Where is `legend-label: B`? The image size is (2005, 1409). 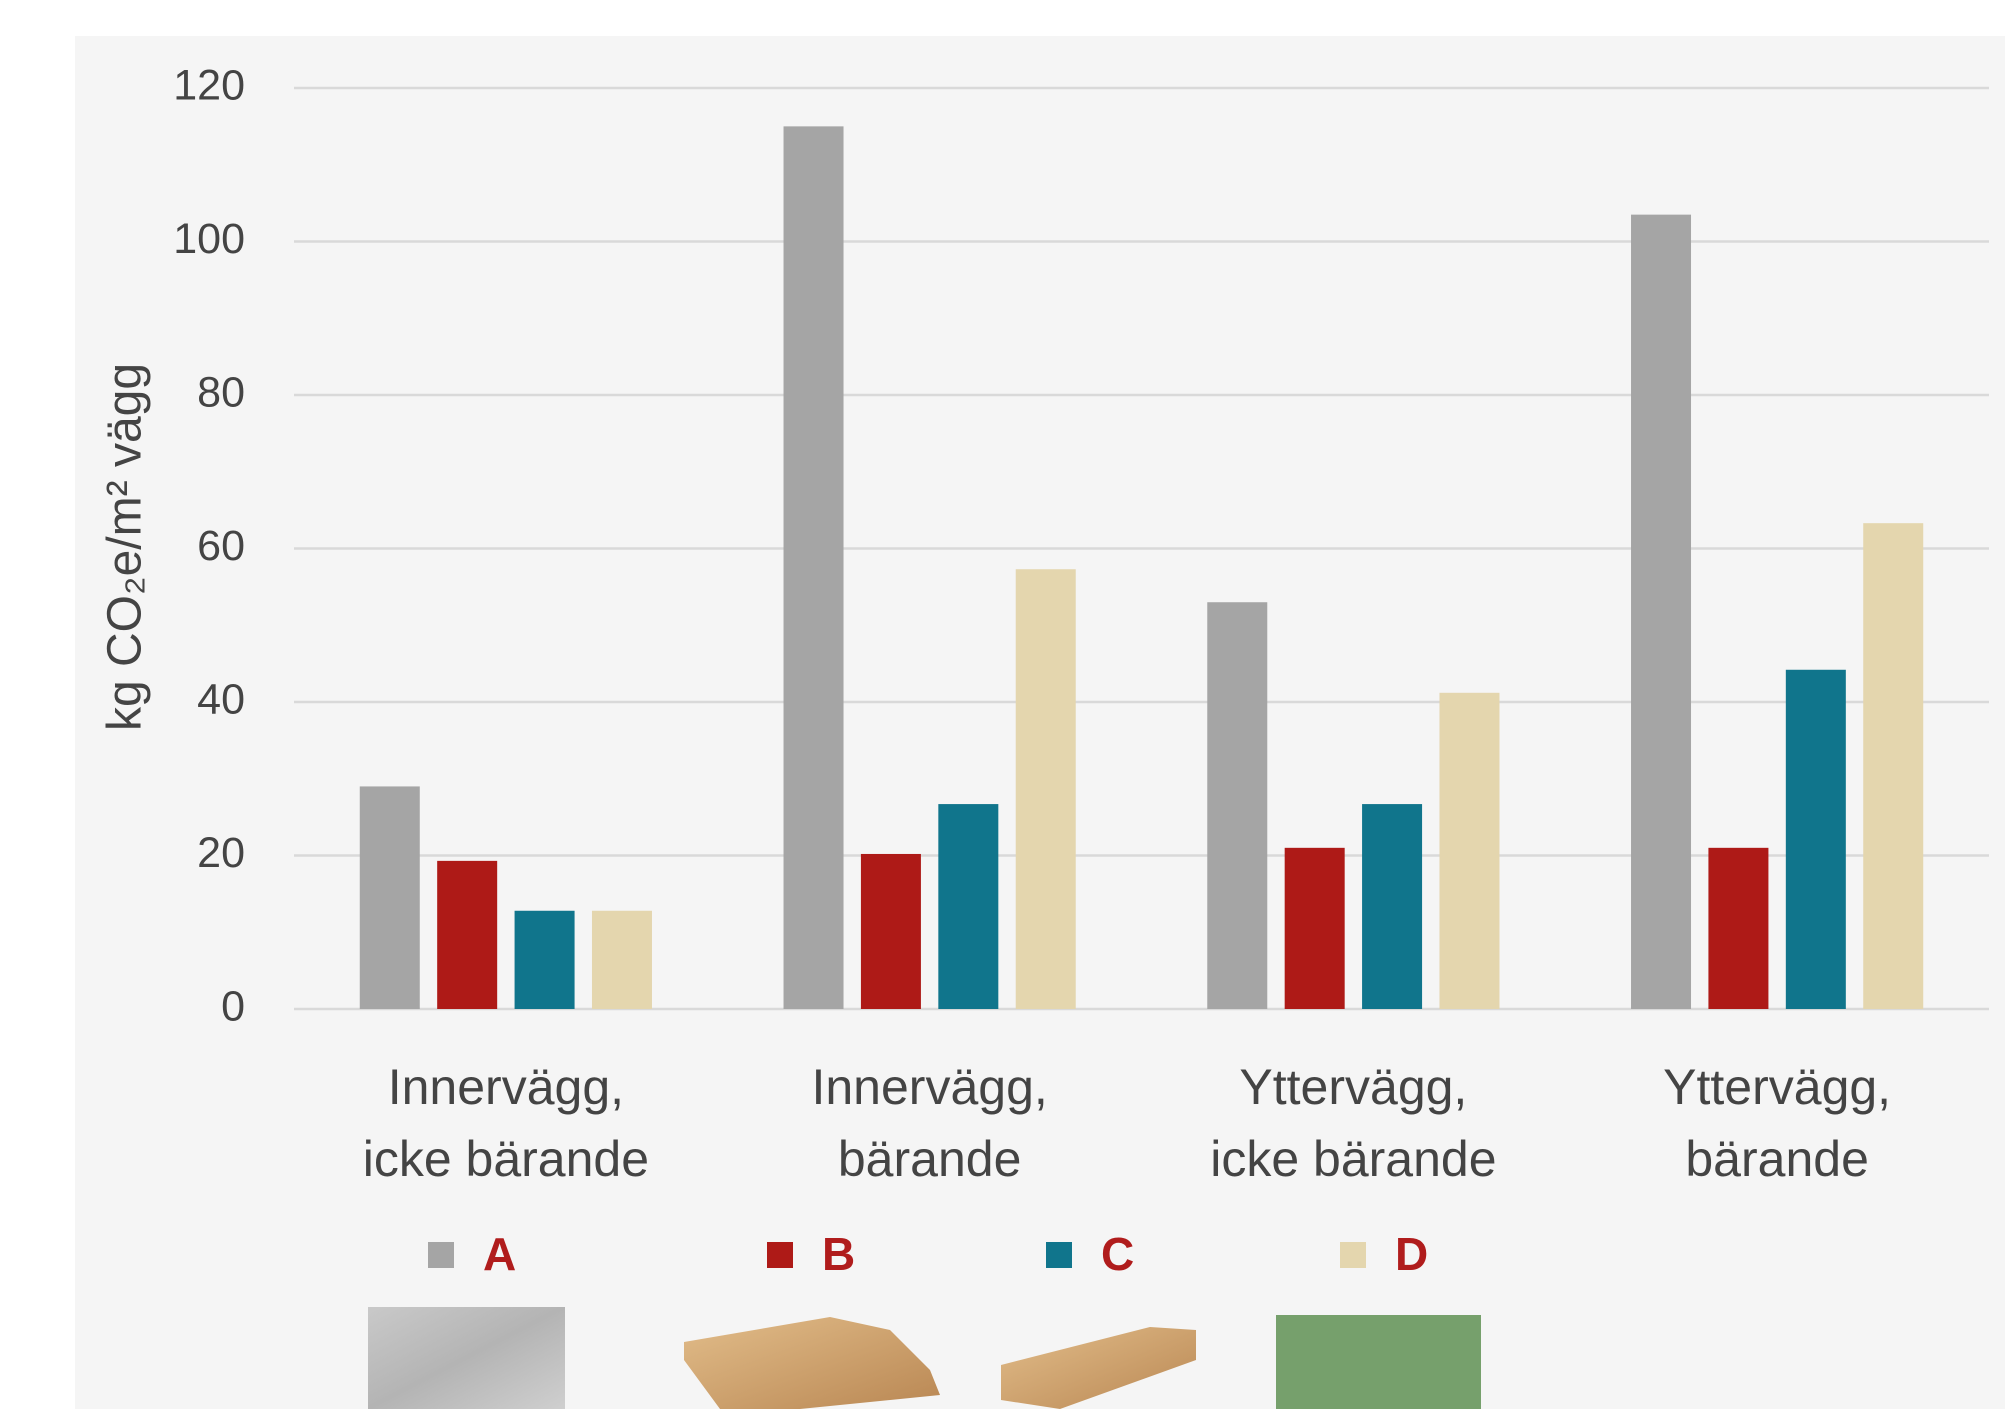
legend-label: B is located at coordinates (838, 1254).